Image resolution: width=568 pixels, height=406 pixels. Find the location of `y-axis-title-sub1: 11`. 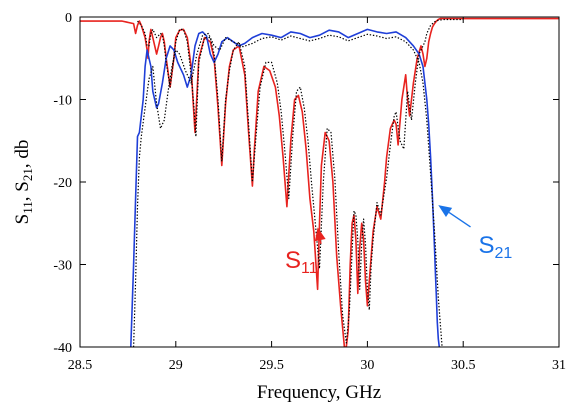

y-axis-title-sub1: 11 is located at coordinates (27, 207).